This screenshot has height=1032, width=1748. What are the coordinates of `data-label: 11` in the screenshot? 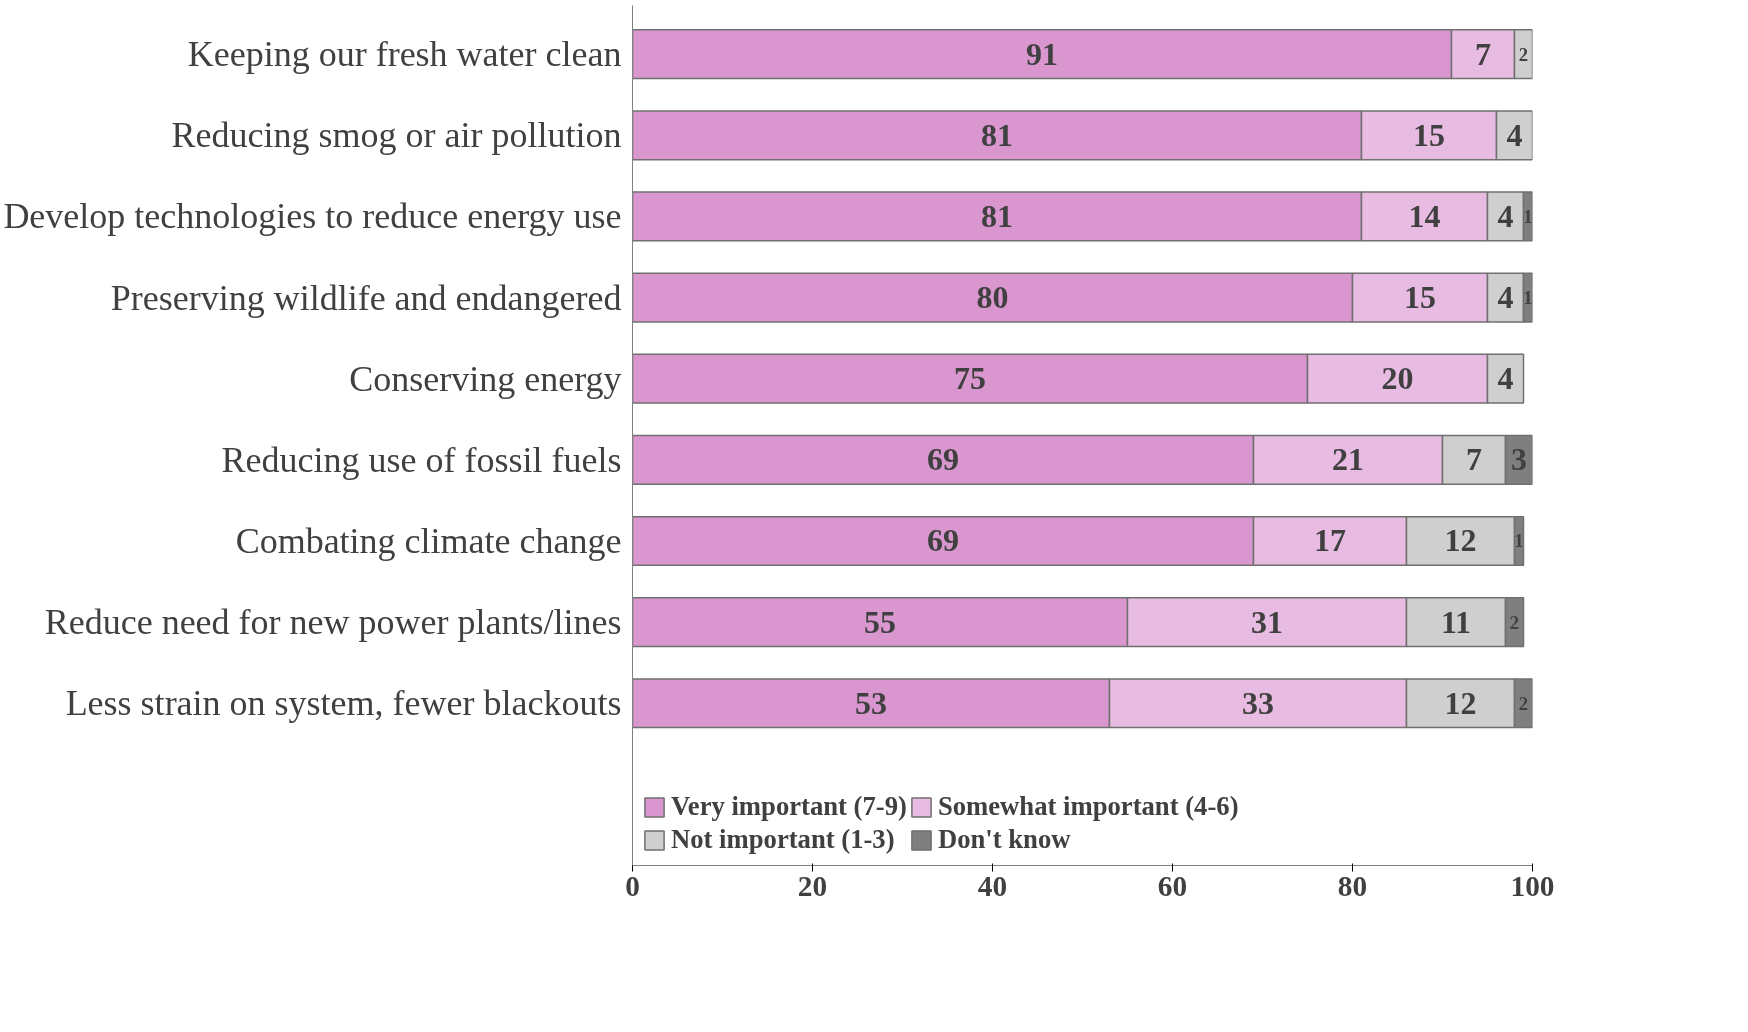 It's located at (1456, 621).